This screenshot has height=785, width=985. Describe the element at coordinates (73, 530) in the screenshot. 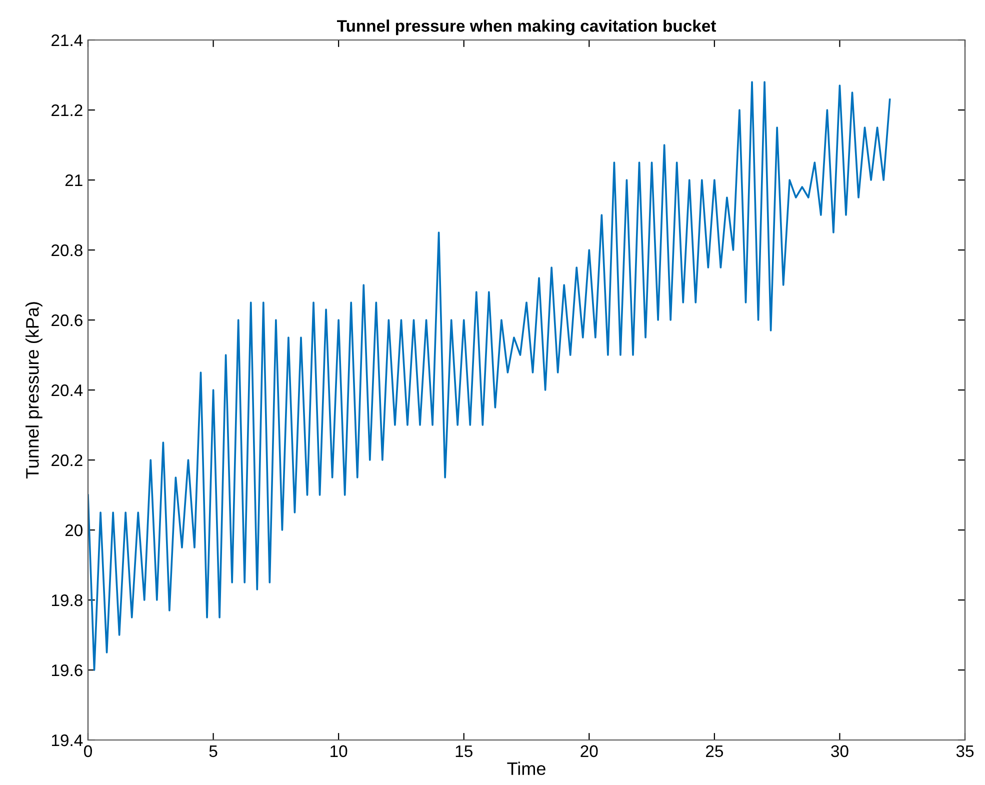

I see `y-tick-label: 20` at that location.